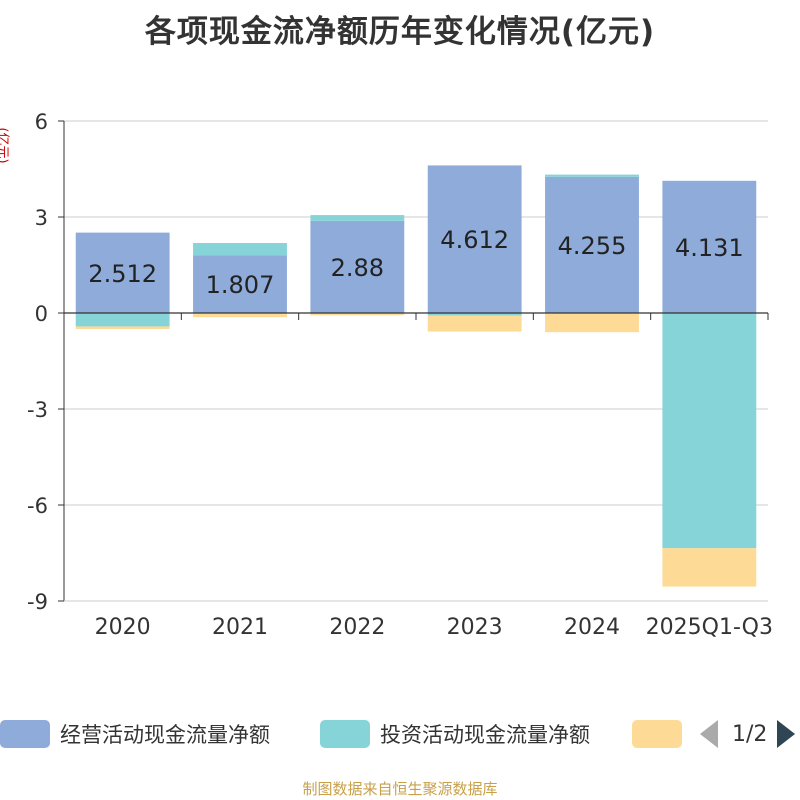  I want to click on legend-label-investing: 投资活动现金流量净额, so click(485, 735).